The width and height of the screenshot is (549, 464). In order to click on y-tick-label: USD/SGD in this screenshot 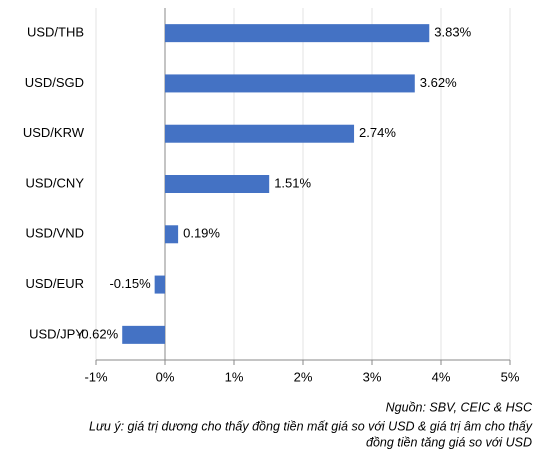, I will do `click(54, 82)`.